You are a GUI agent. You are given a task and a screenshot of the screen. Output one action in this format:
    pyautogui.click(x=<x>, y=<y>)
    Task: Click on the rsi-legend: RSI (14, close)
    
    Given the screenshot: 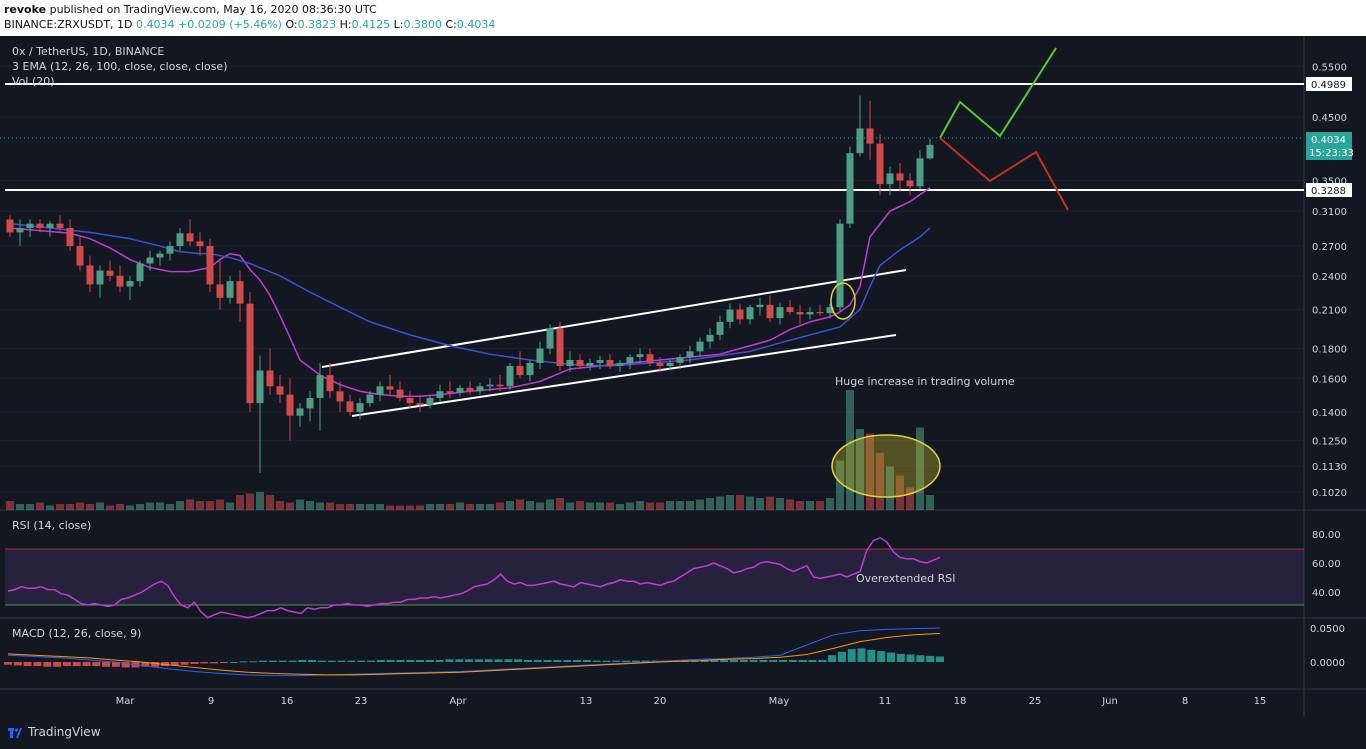 What is the action you would take?
    pyautogui.click(x=51, y=525)
    